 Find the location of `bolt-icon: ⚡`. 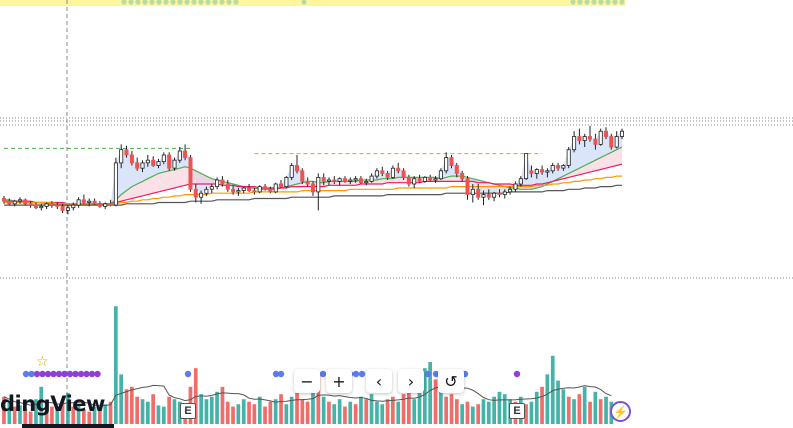

bolt-icon: ⚡ is located at coordinates (620, 411).